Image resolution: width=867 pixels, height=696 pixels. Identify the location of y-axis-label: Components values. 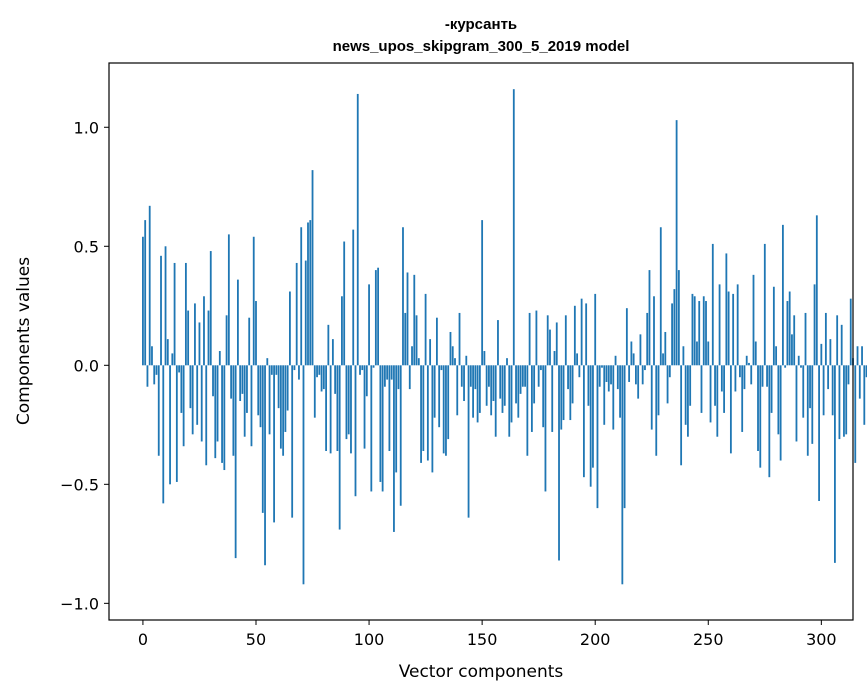
(24, 341).